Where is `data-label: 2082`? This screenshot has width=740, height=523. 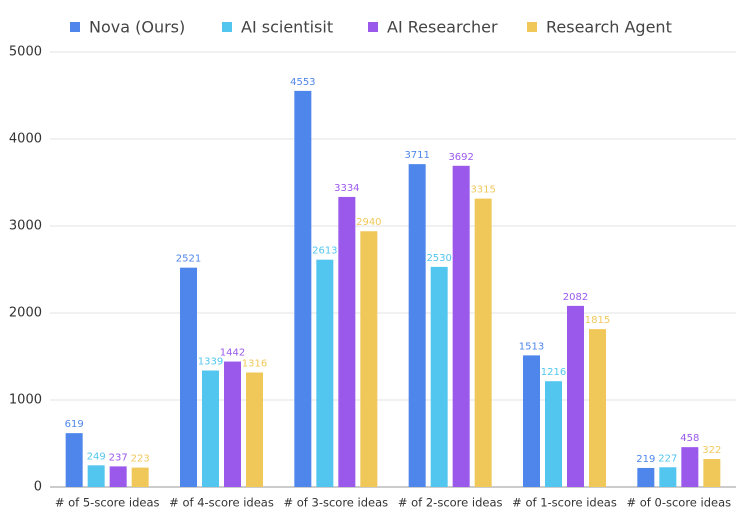
data-label: 2082 is located at coordinates (575, 297).